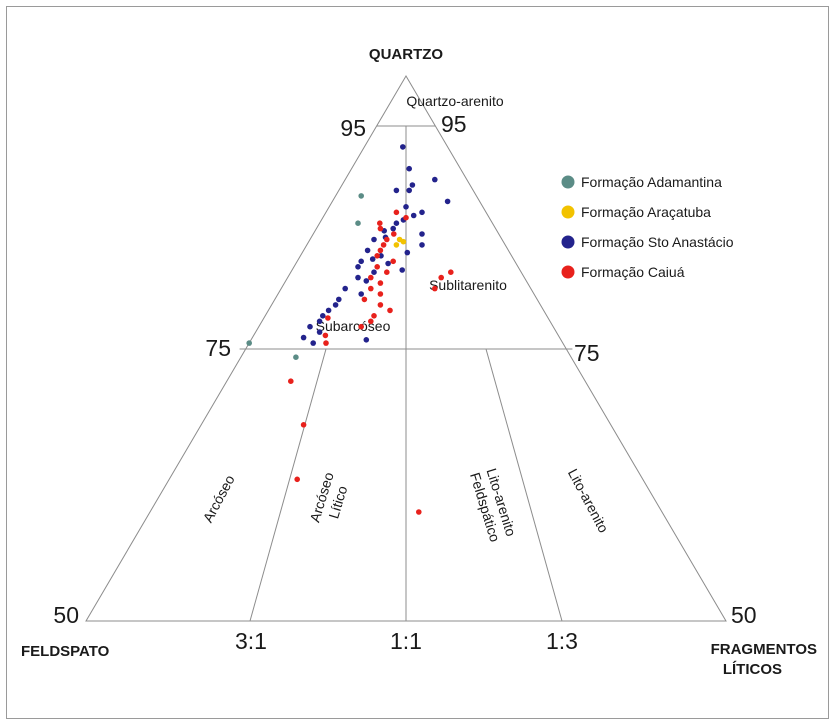 Image resolution: width=835 pixels, height=725 pixels. I want to click on ratio-1-3-line, so click(524, 485).